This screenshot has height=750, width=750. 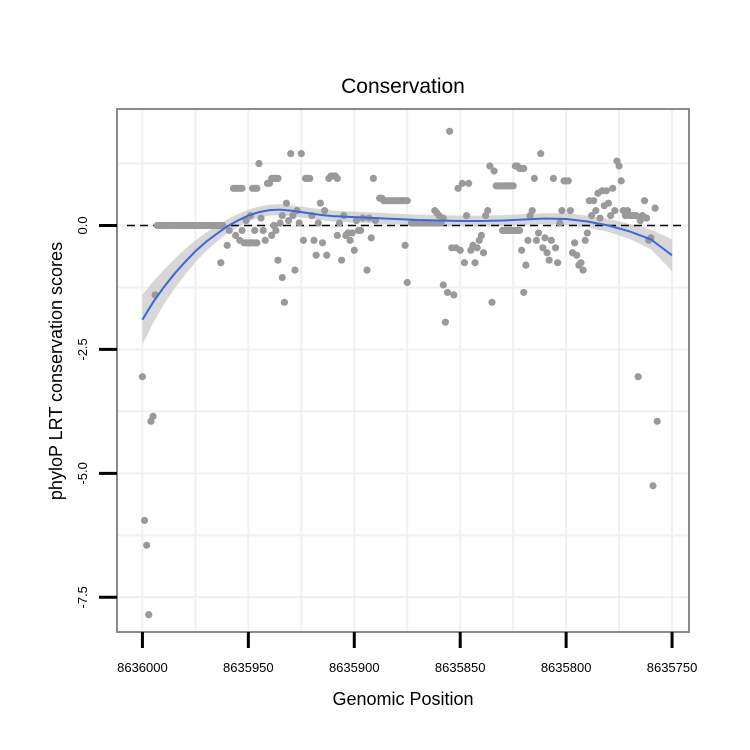 I want to click on x-tick-label: 8635900, so click(x=354, y=667).